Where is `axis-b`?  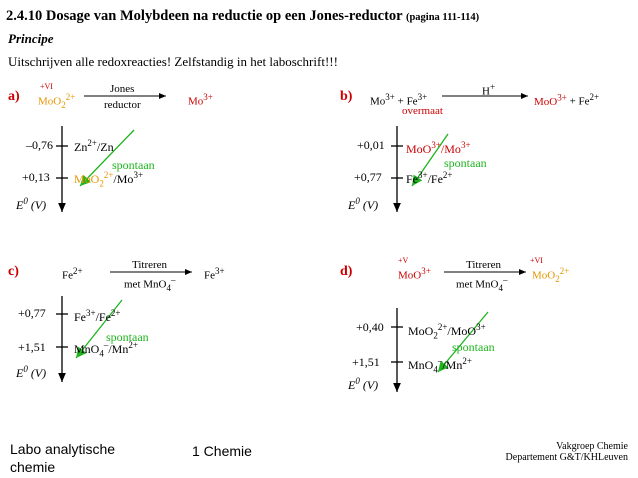 axis-b is located at coordinates (397, 169).